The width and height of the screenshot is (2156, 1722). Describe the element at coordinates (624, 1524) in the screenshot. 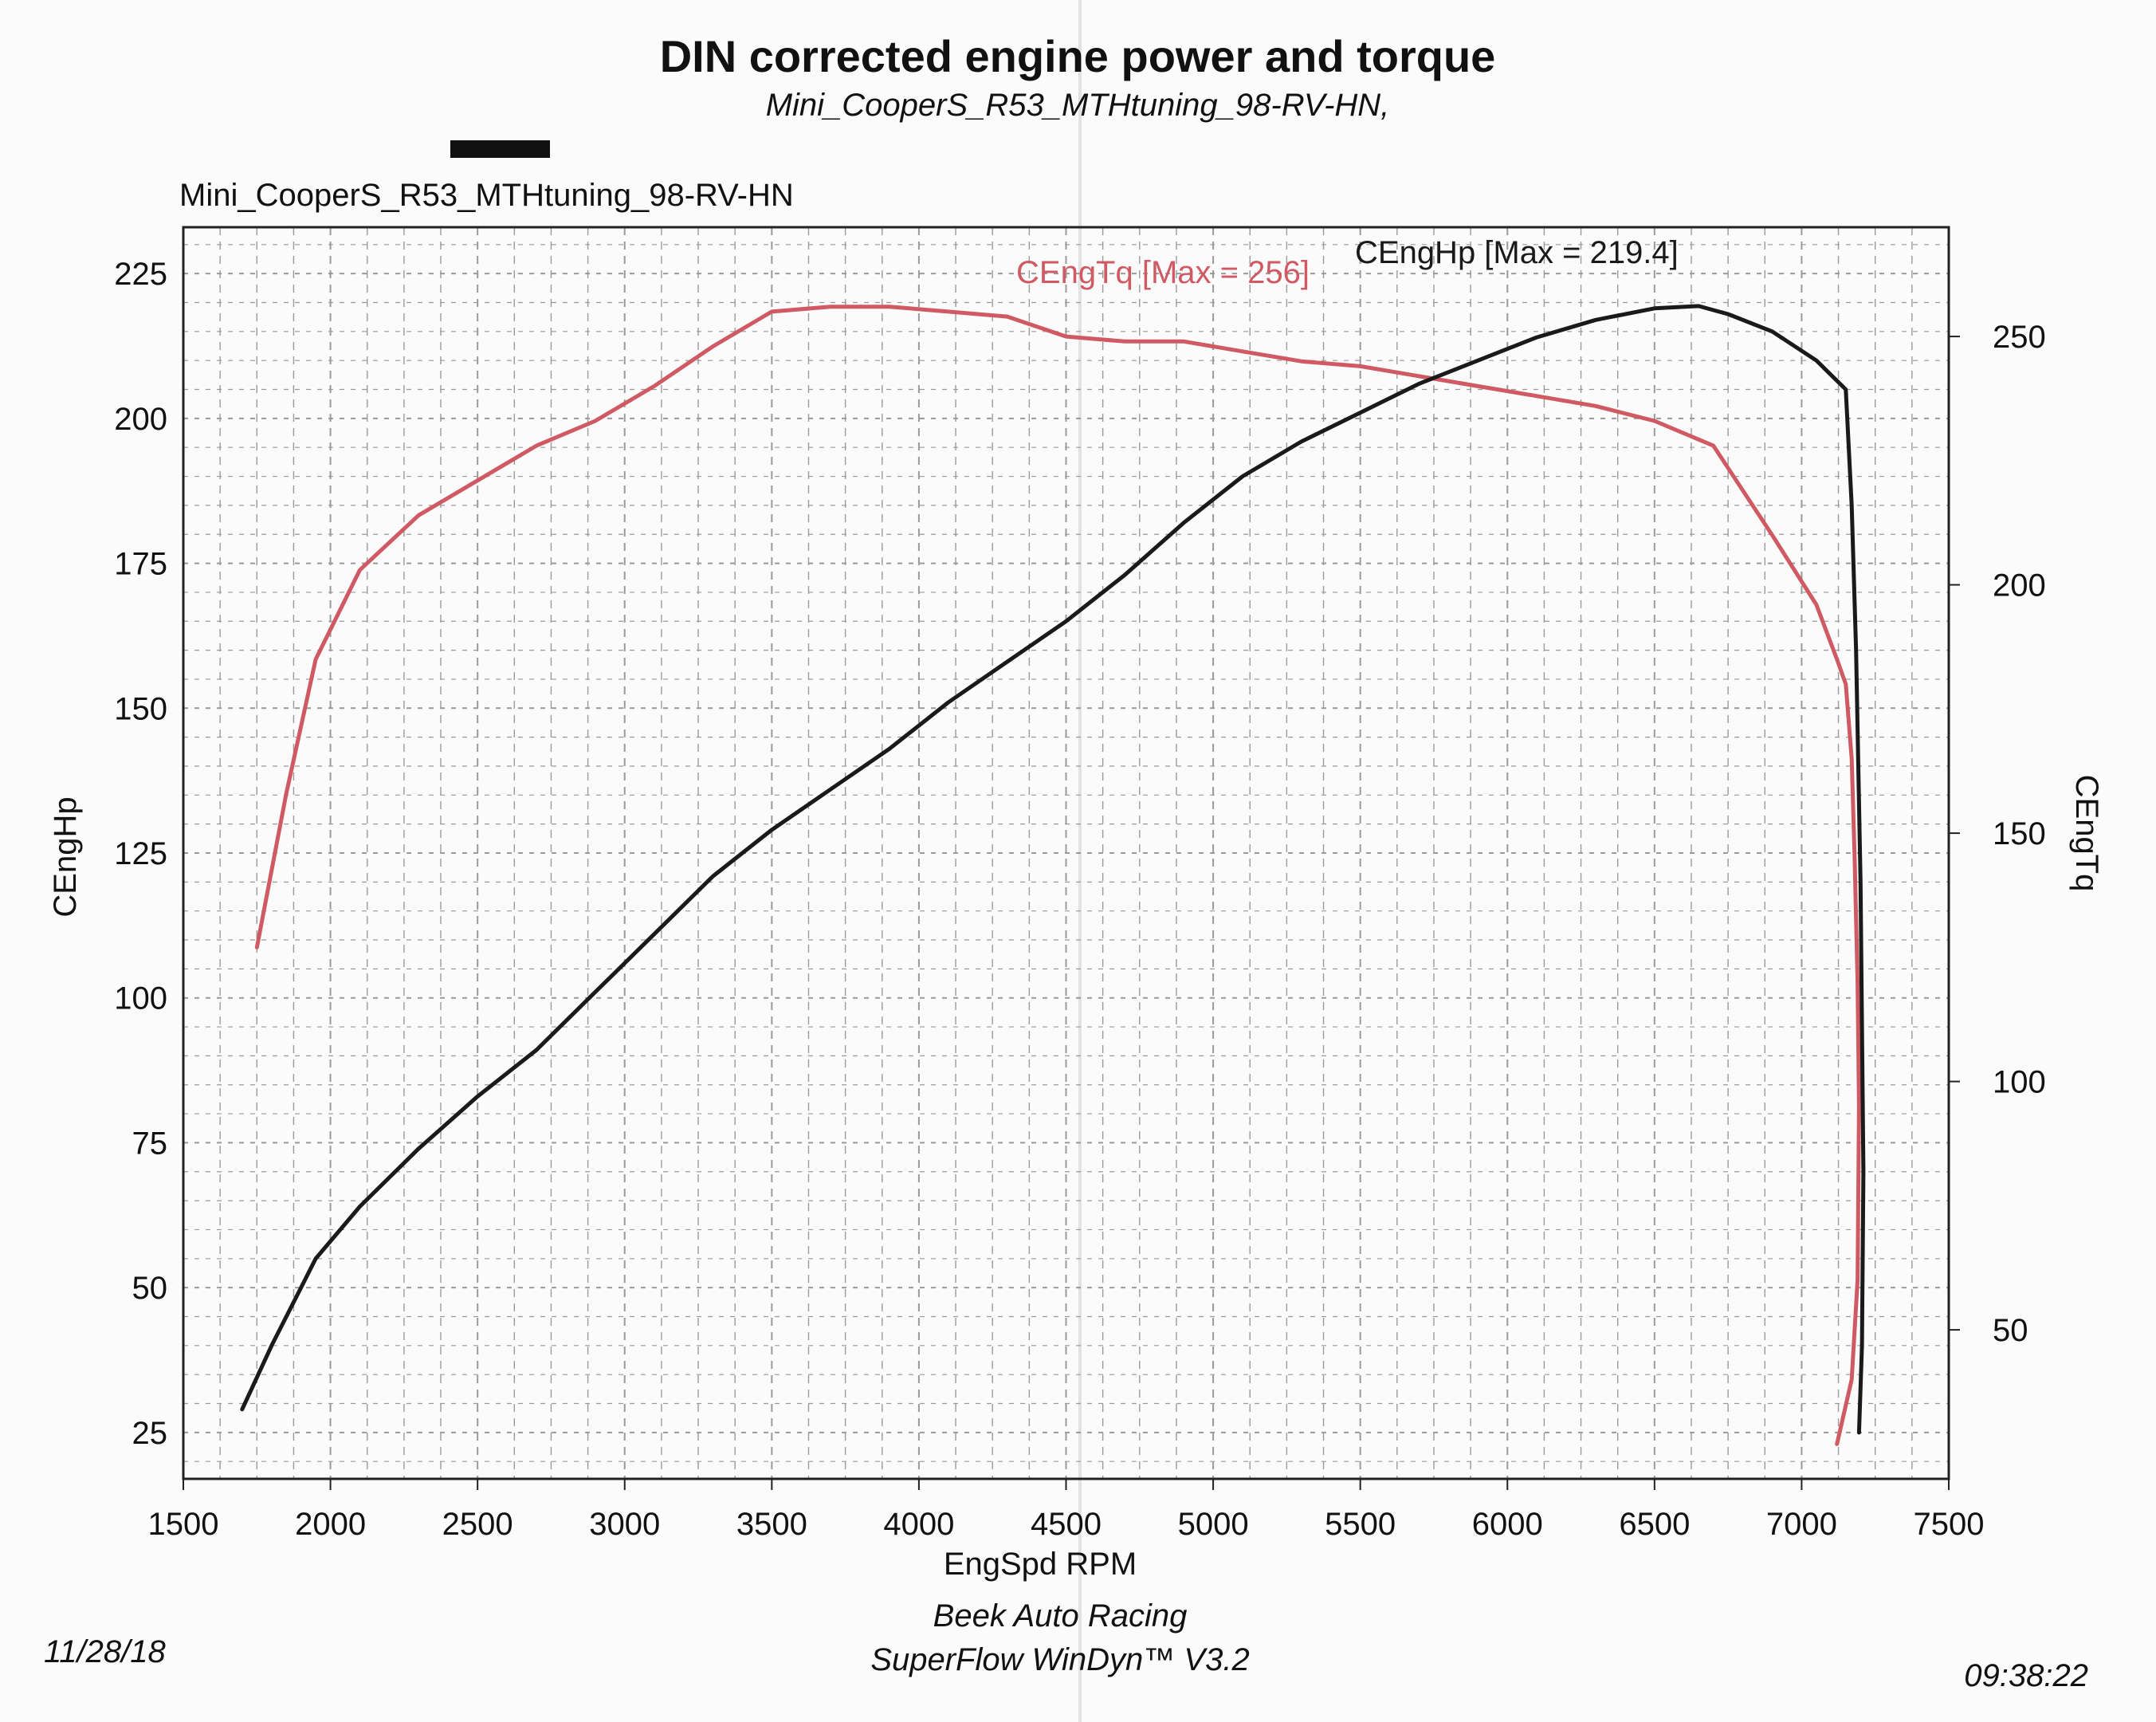

I see `x-tick-label: 3000` at that location.